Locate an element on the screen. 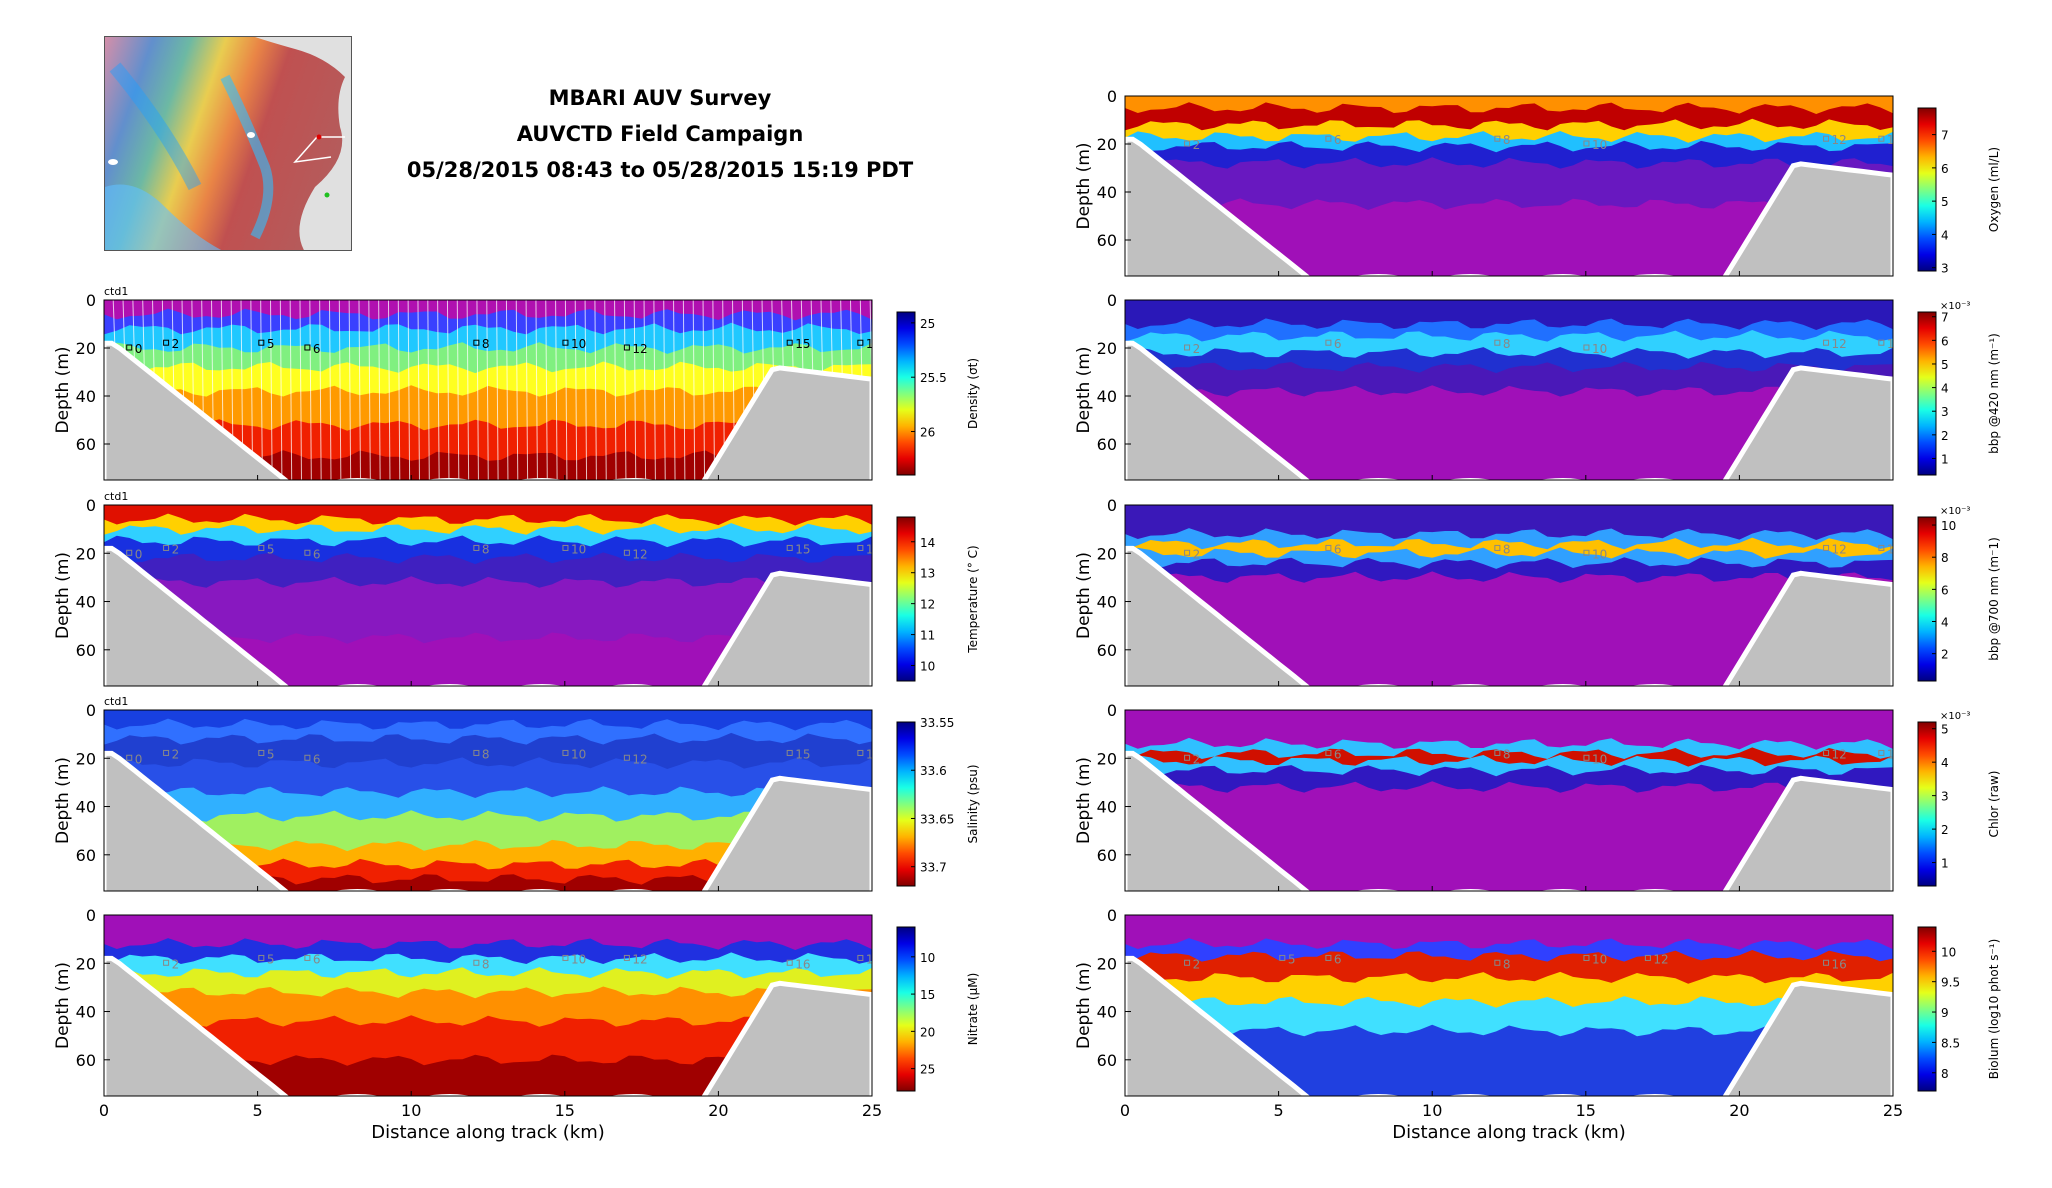 Image resolution: width=2052 pixels, height=1188 pixels. xtick-label: 25 is located at coordinates (1893, 1110).